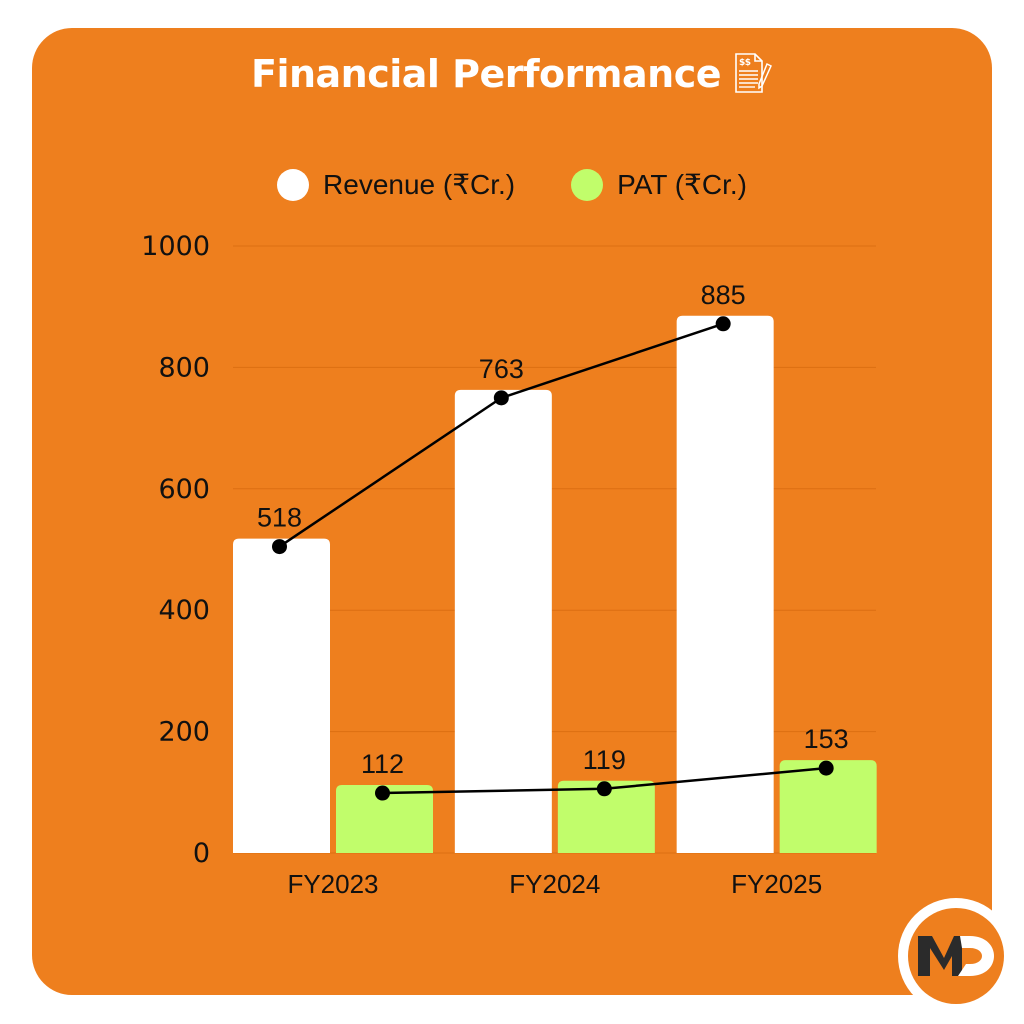  I want to click on legend-swatch-pat, so click(587, 184).